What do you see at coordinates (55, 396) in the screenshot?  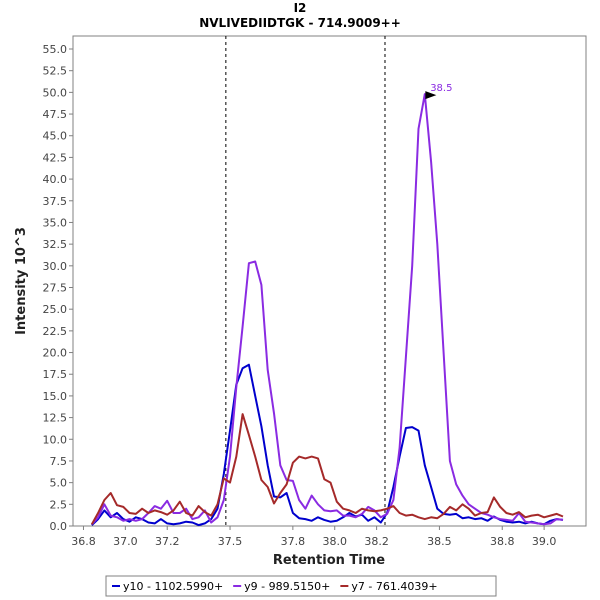 I see `y-tick-label: 15.0` at bounding box center [55, 396].